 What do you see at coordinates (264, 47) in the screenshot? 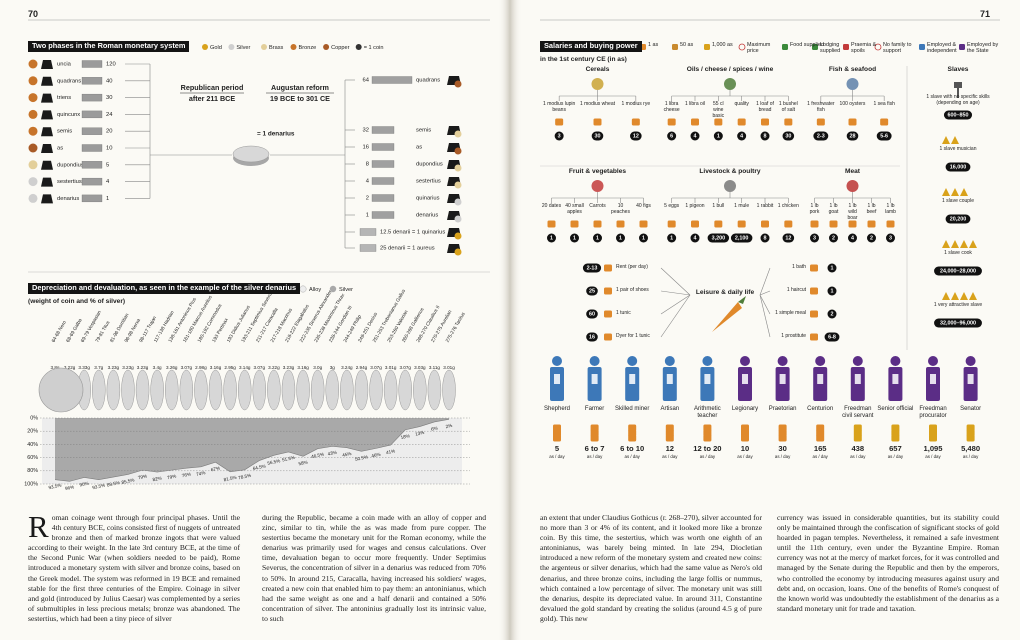
I see `legend-swatch` at bounding box center [264, 47].